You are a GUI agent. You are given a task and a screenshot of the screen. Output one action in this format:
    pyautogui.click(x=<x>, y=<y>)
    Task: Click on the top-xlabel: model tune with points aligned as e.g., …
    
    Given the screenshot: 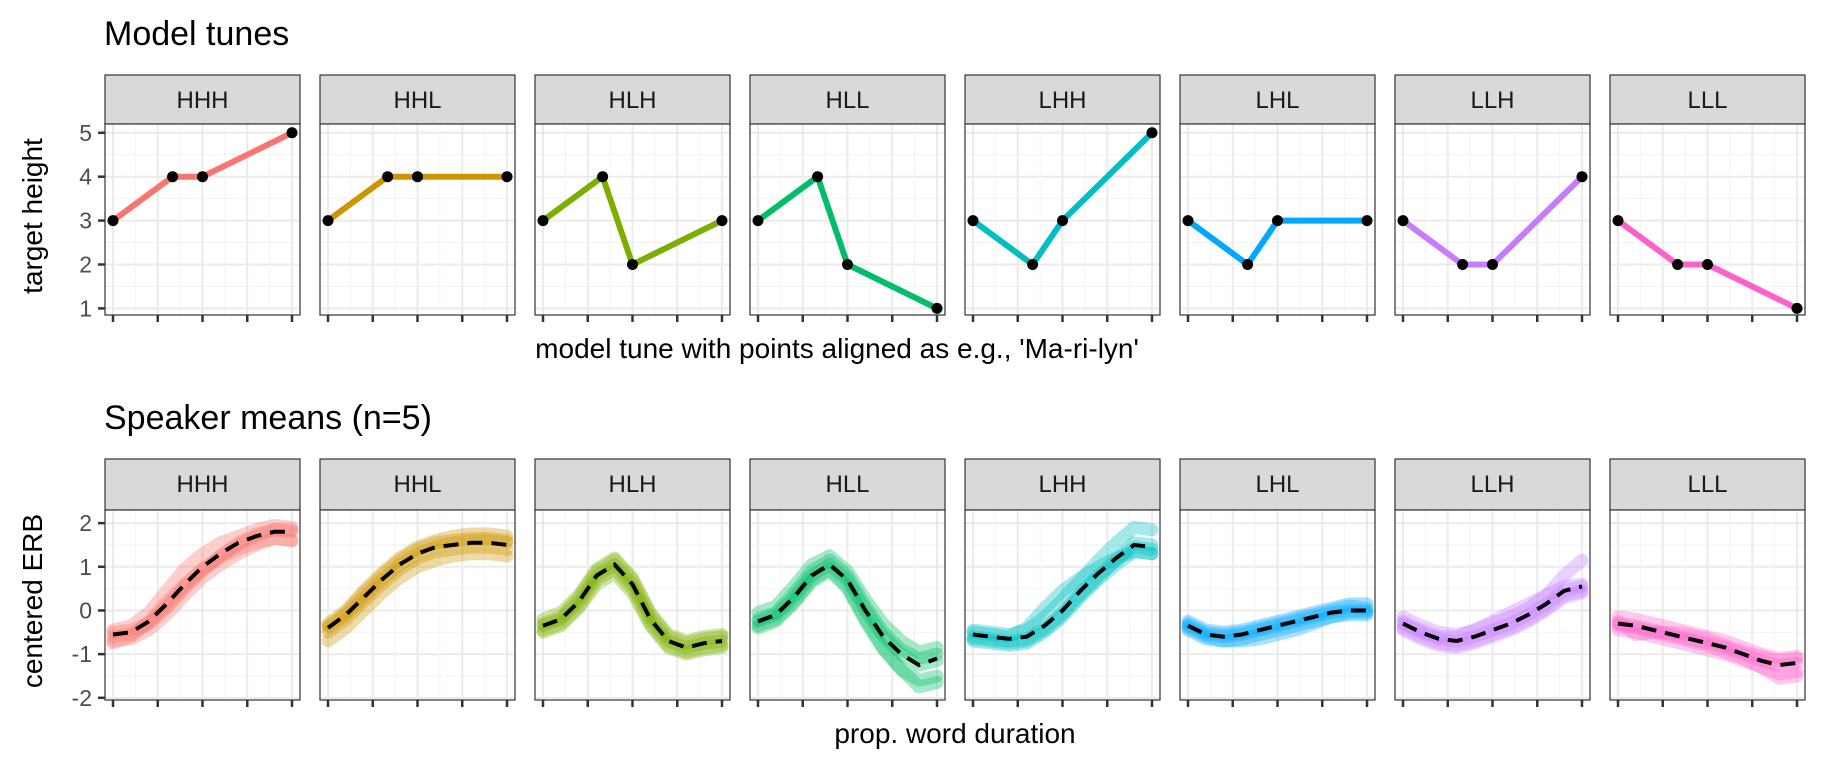 What is the action you would take?
    pyautogui.click(x=837, y=348)
    